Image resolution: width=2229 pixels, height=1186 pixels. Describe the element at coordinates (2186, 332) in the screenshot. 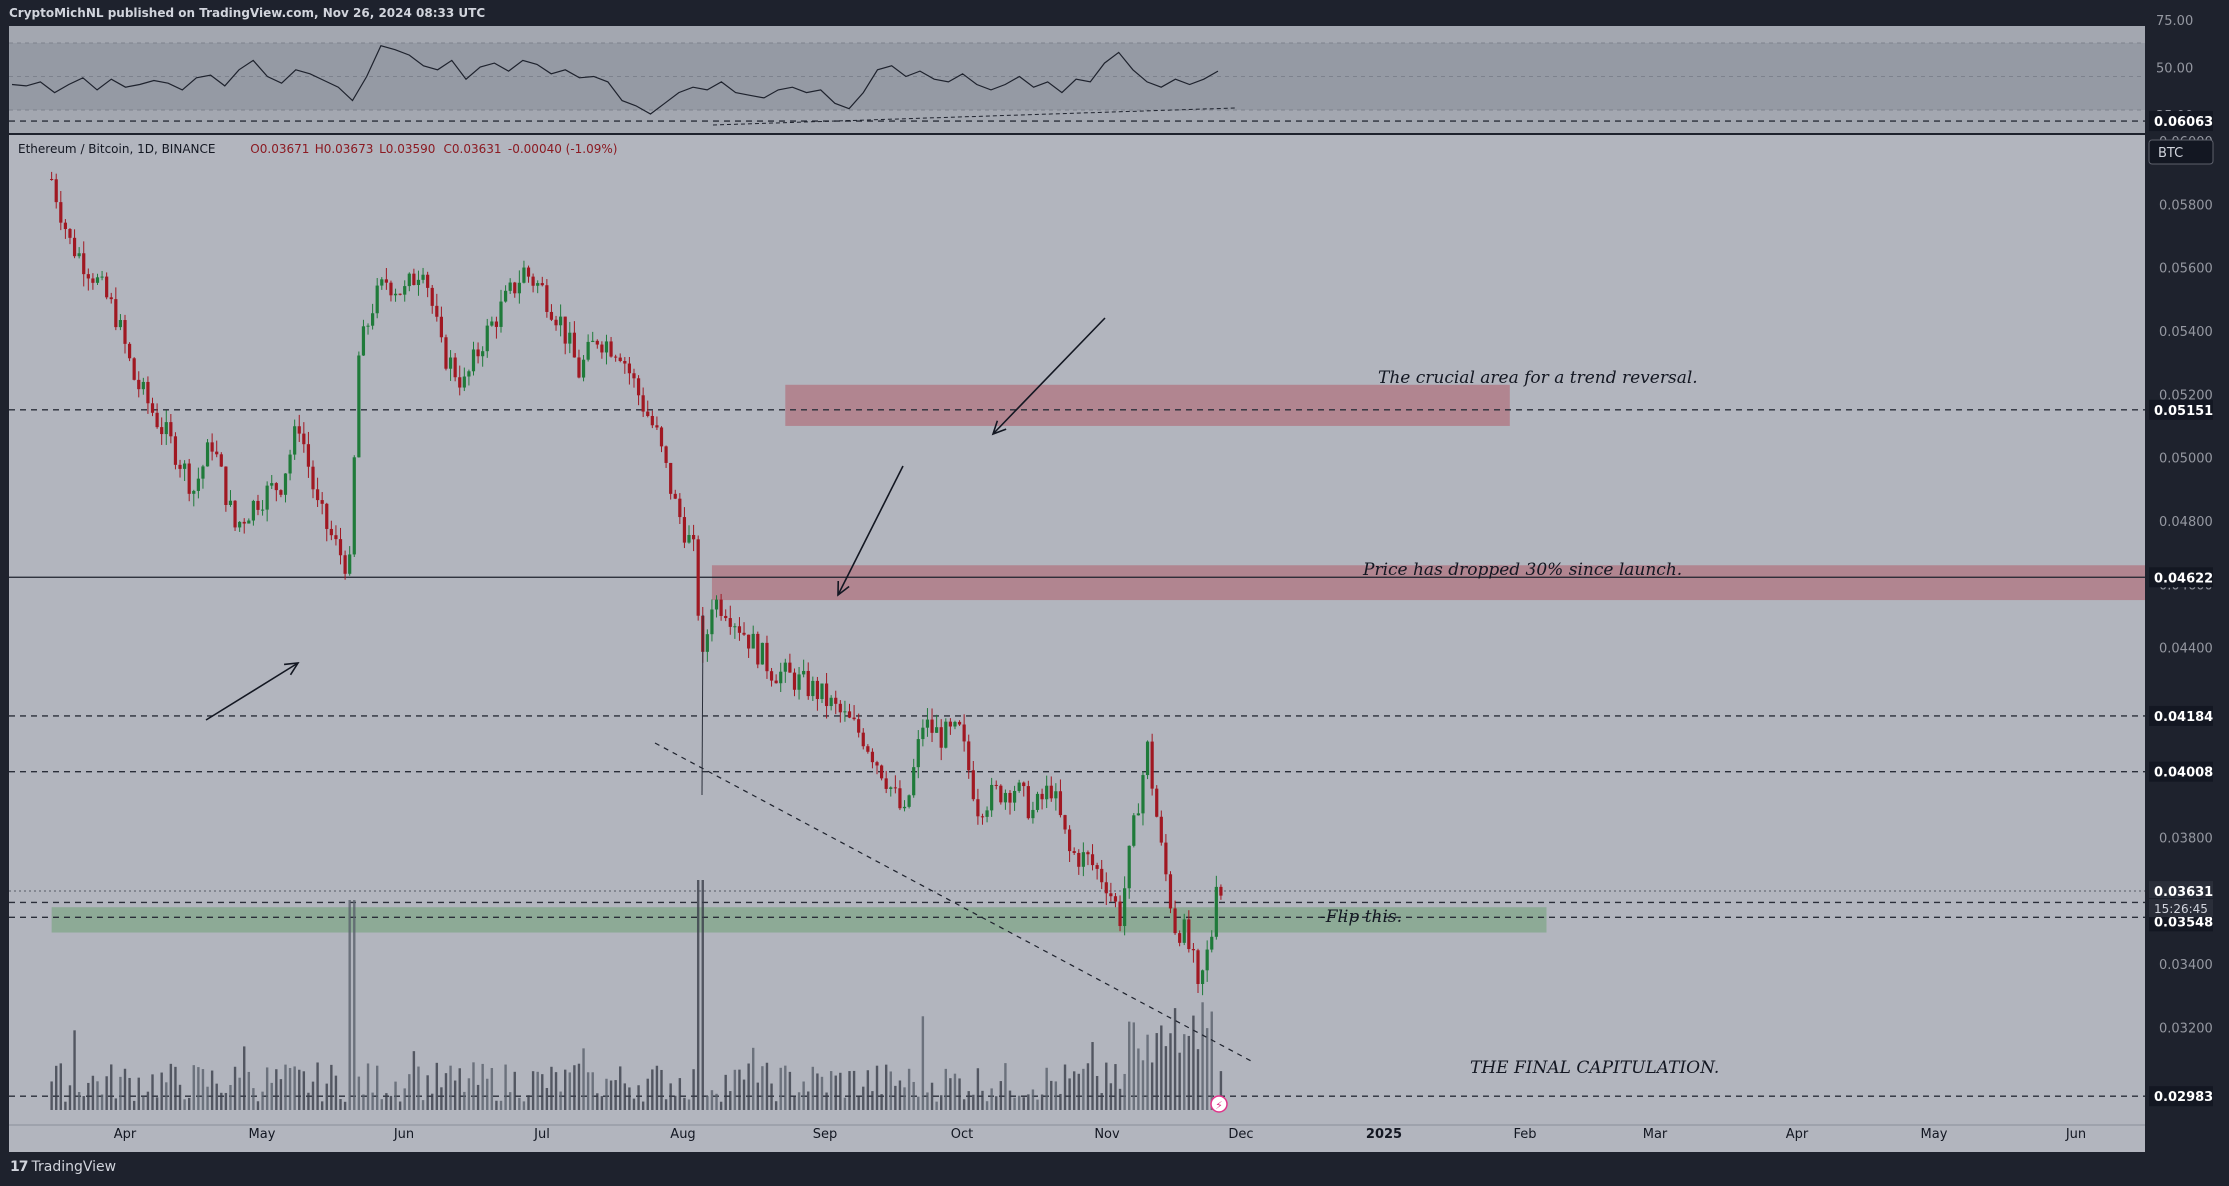

I see `y-tick-label: 0.05400` at that location.